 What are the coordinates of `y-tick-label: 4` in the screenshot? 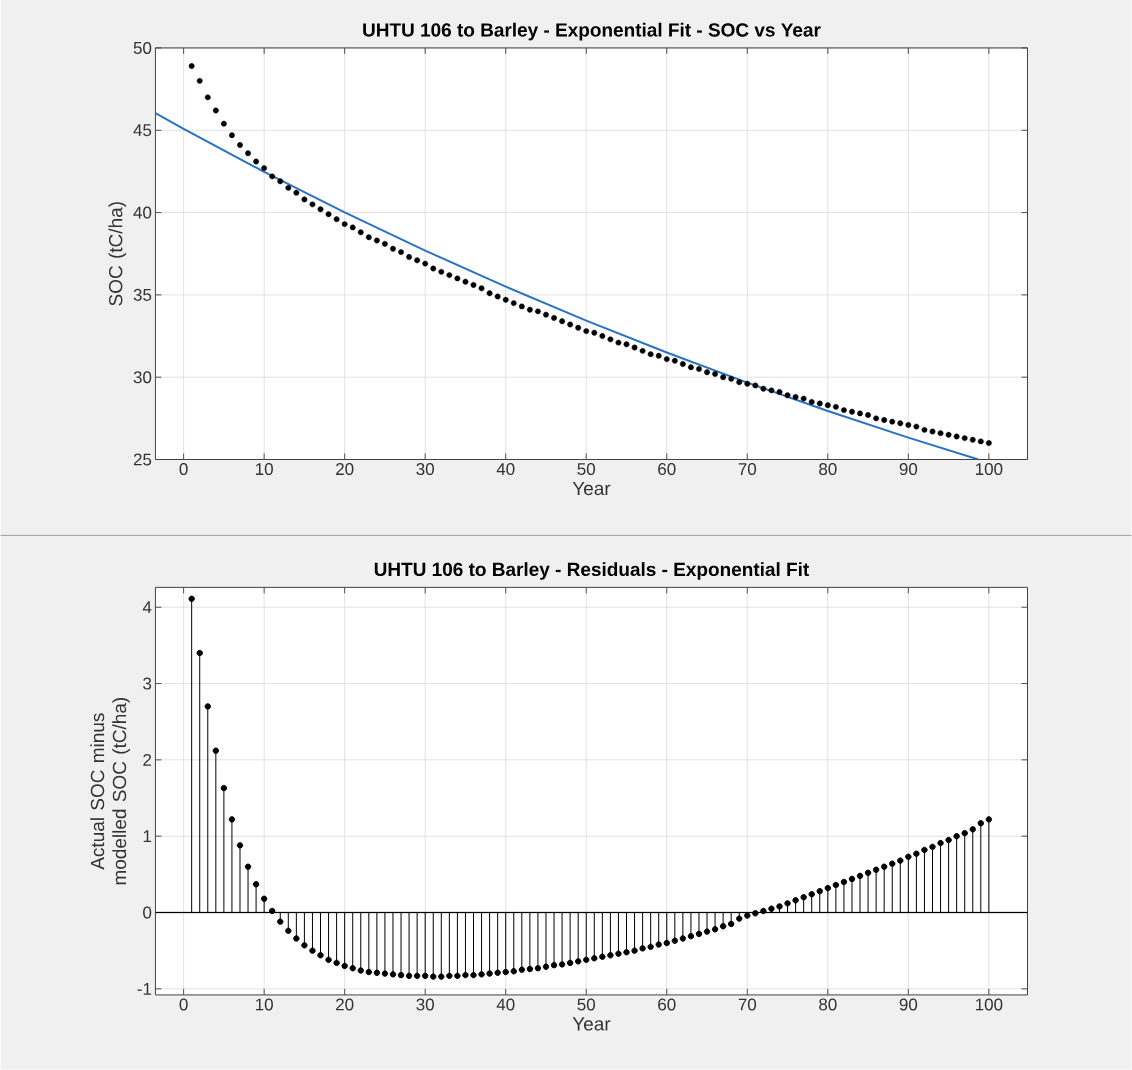 It's located at (147, 607).